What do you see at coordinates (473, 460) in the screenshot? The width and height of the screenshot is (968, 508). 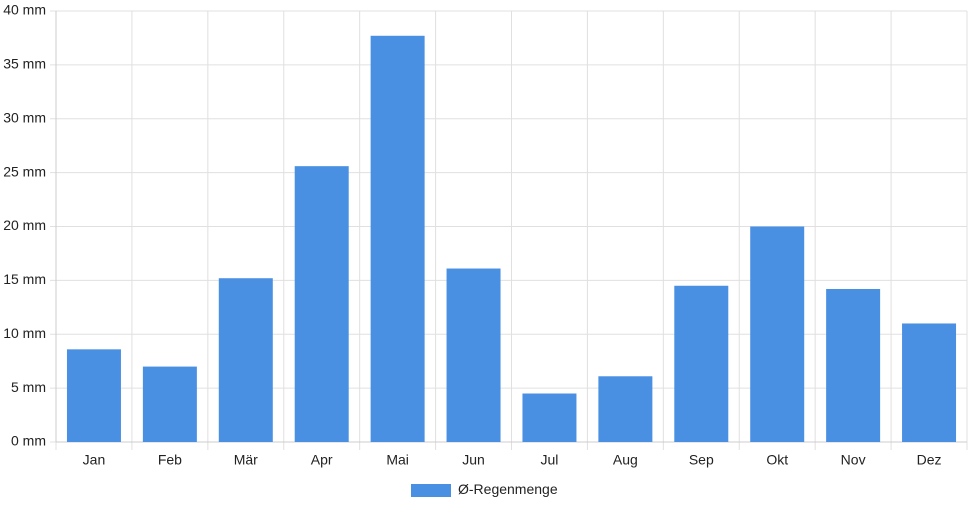 I see `x-tick-label: Jun` at bounding box center [473, 460].